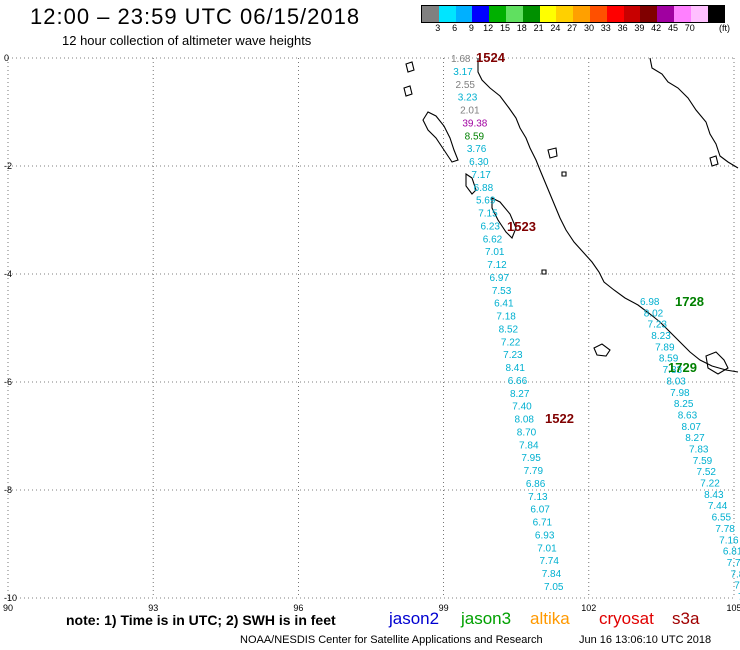 This screenshot has width=740, height=650. Describe the element at coordinates (8, 608) in the screenshot. I see `lon-tick-label: 90` at that location.